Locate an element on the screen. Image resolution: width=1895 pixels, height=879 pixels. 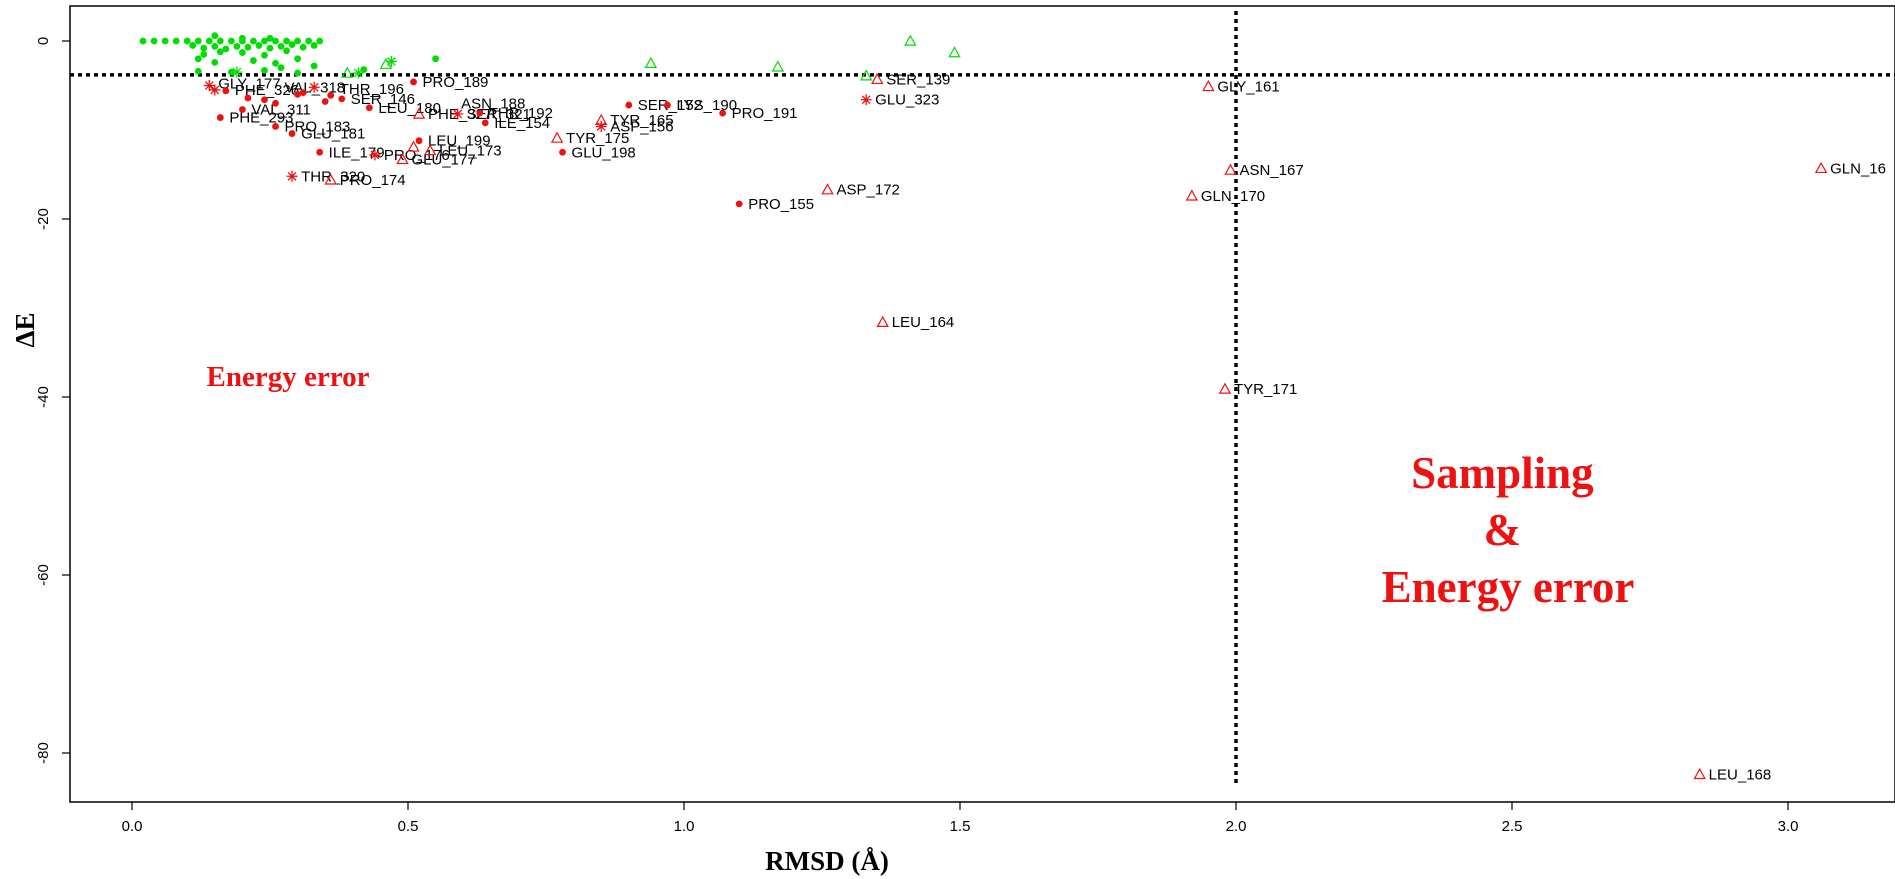
point-label: PRO_191 is located at coordinates (765, 113).